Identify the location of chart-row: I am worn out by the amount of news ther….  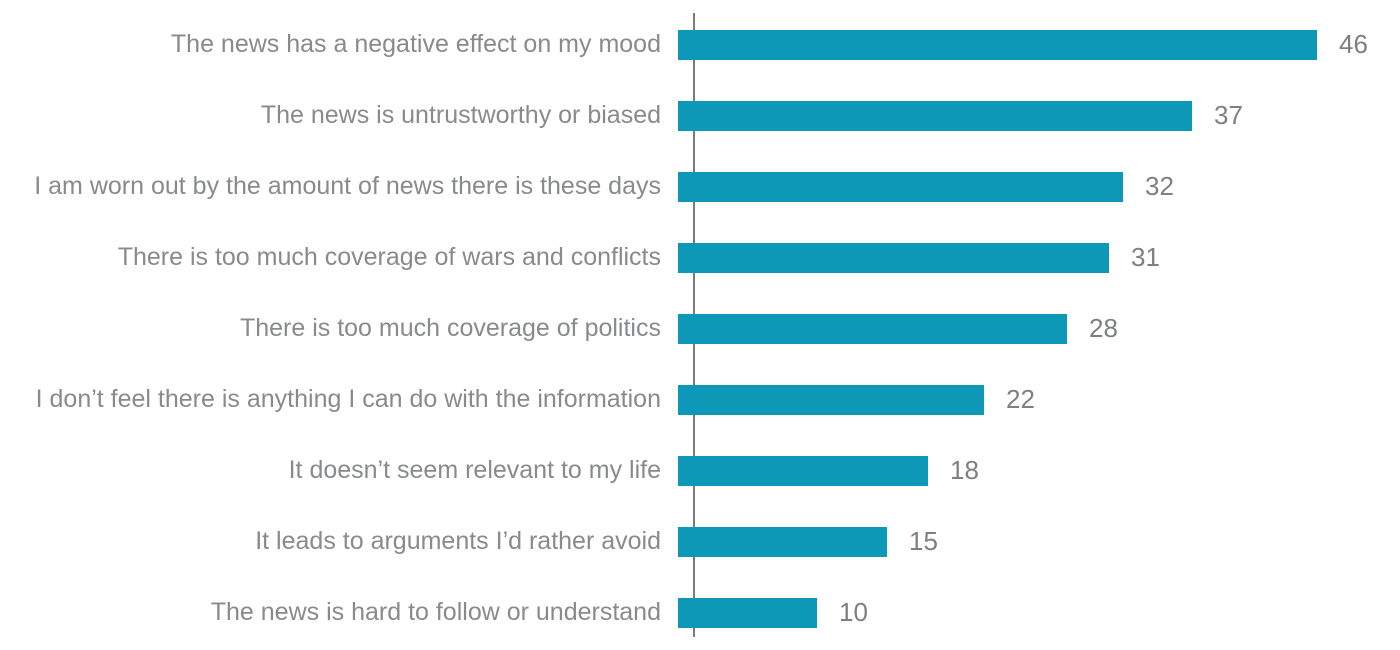
(700, 186).